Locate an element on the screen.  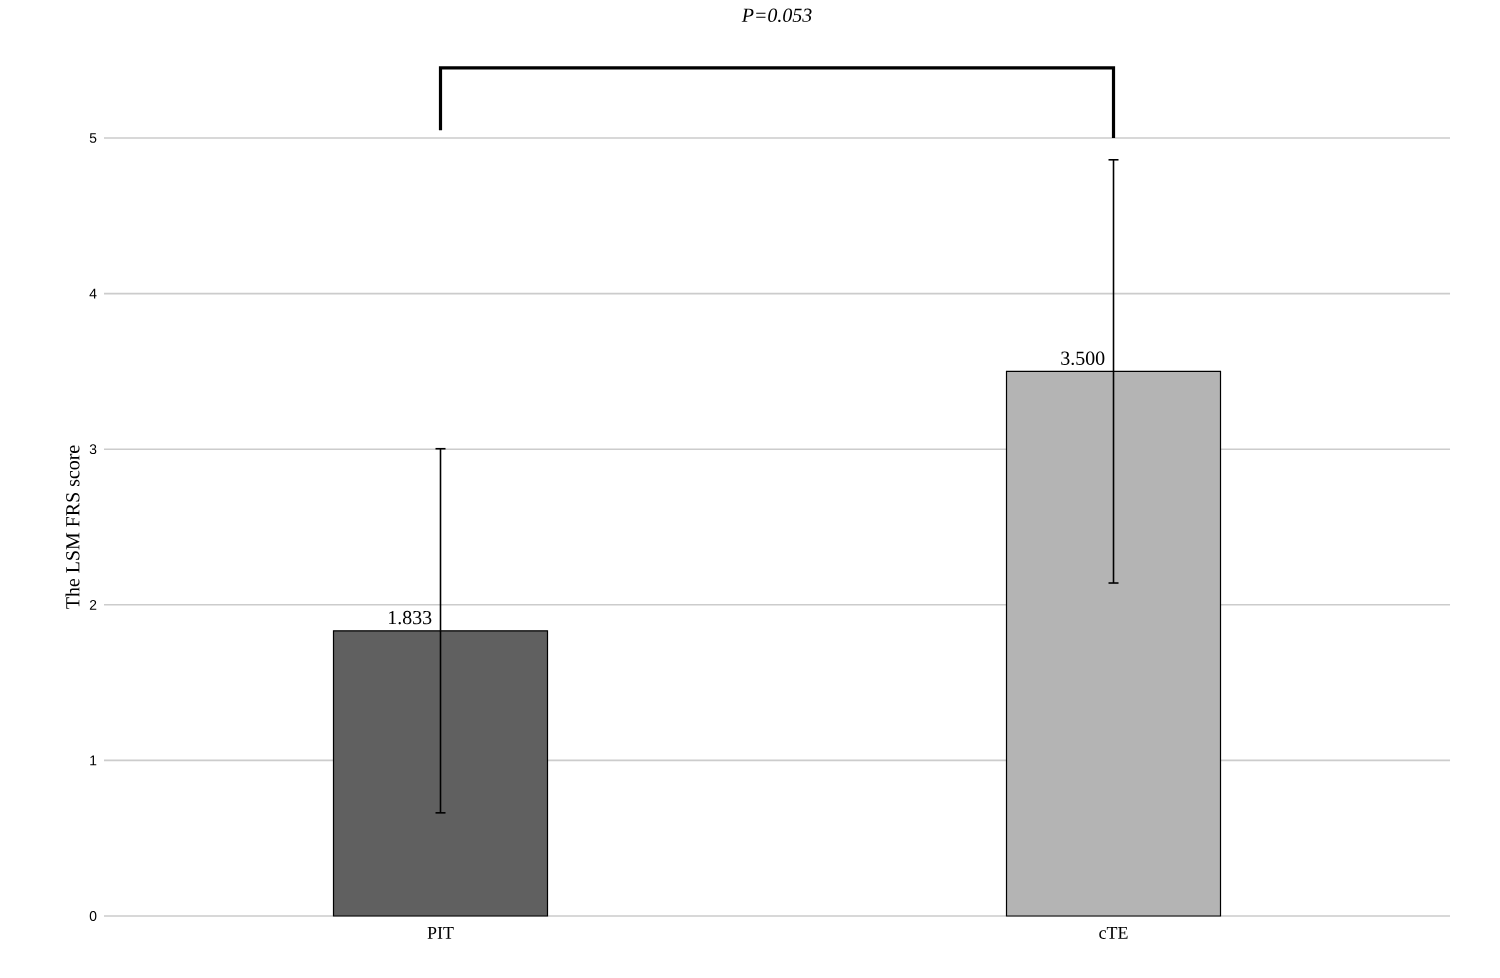
data-label: 1.833 is located at coordinates (410, 617).